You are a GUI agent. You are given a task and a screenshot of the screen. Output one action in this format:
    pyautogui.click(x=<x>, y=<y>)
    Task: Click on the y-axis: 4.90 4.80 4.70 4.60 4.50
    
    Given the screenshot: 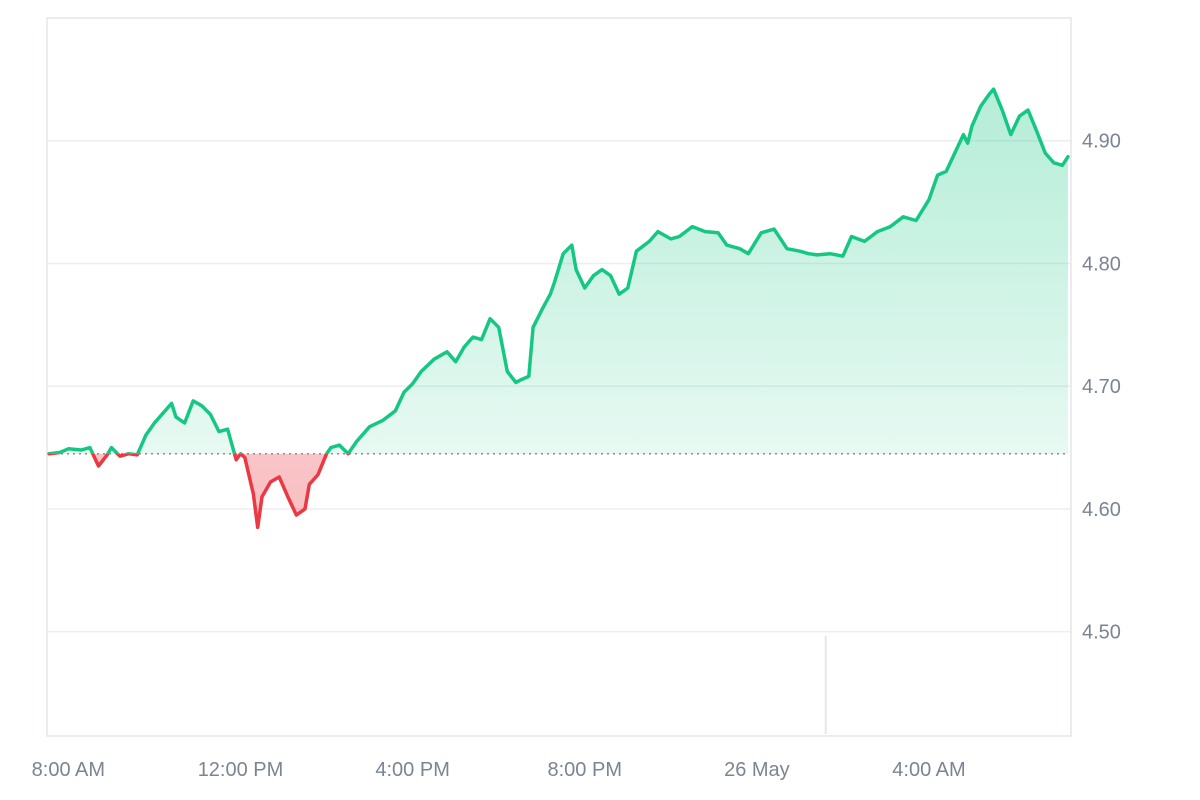 What is the action you would take?
    pyautogui.click(x=1101, y=387)
    